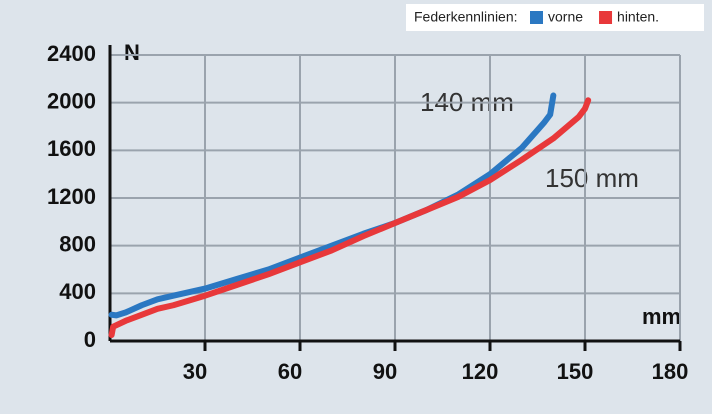 The image size is (712, 414). Describe the element at coordinates (71, 148) in the screenshot. I see `y-tick-label: 1600` at that location.